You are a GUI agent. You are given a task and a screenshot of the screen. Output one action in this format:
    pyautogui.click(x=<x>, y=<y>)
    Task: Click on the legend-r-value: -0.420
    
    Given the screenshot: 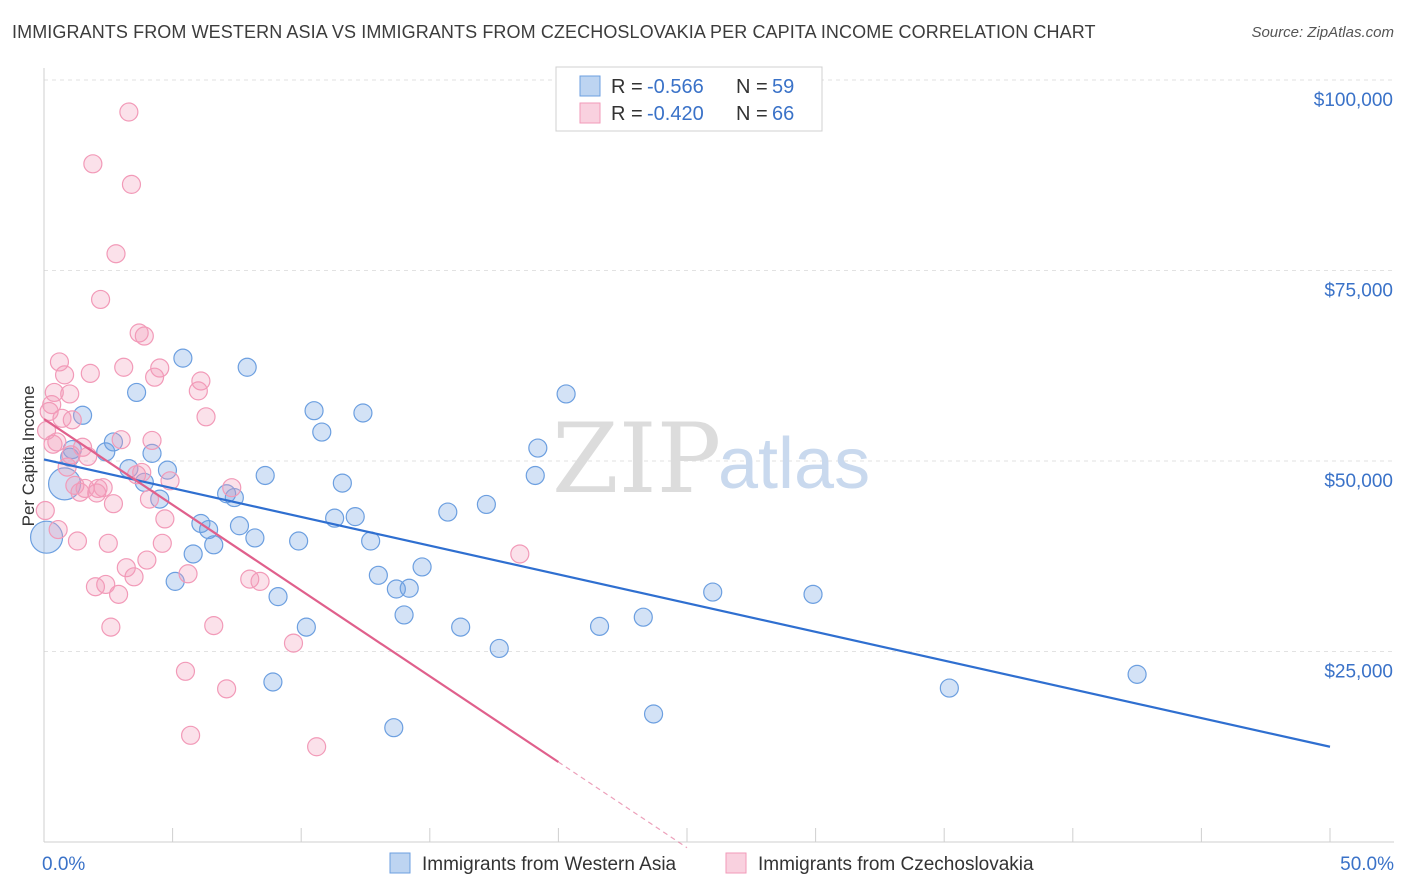 What is the action you would take?
    pyautogui.click(x=675, y=114)
    